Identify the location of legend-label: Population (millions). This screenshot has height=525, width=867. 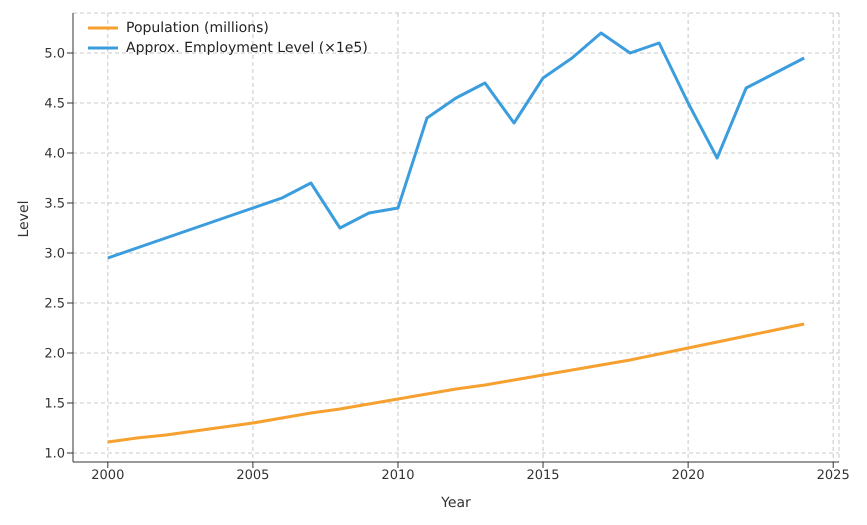
(197, 28).